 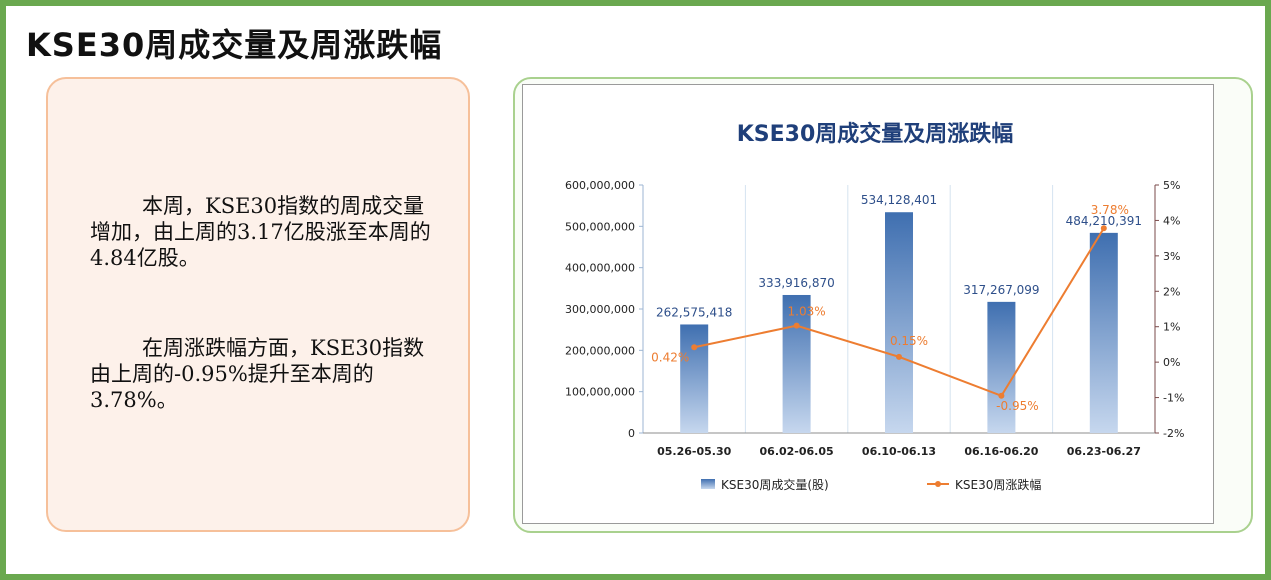 I want to click on page-title: KSE30周成交量及周涨跌幅, so click(x=234, y=45).